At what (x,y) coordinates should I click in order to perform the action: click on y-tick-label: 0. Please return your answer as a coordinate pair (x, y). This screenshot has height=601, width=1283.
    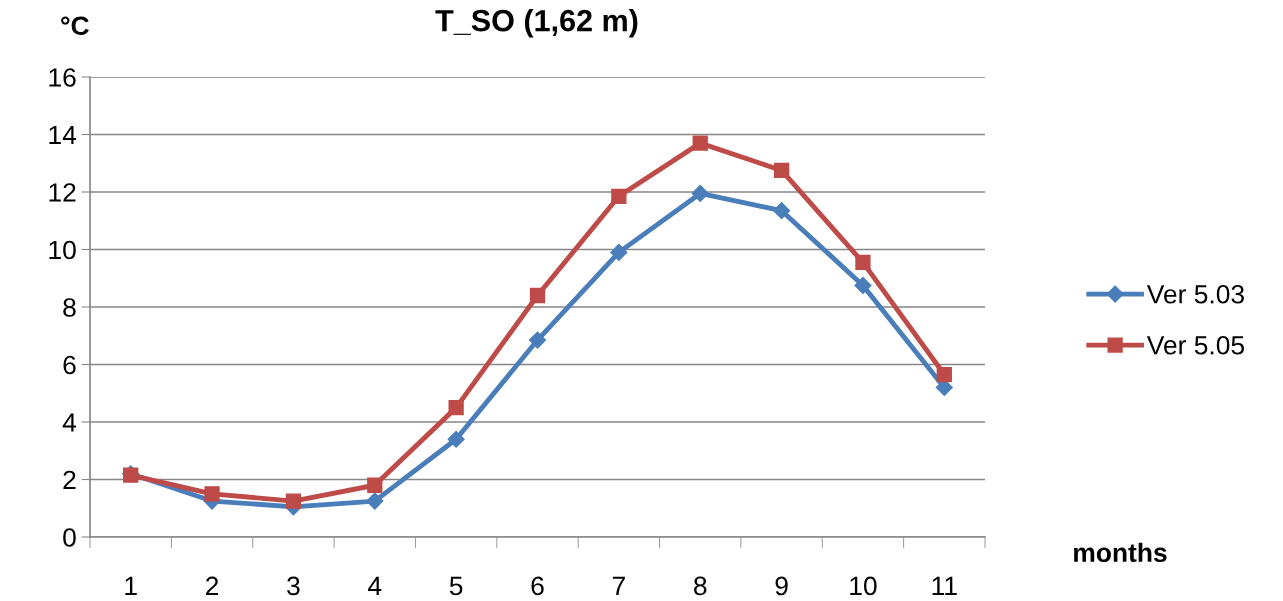
    Looking at the image, I should click on (69, 537).